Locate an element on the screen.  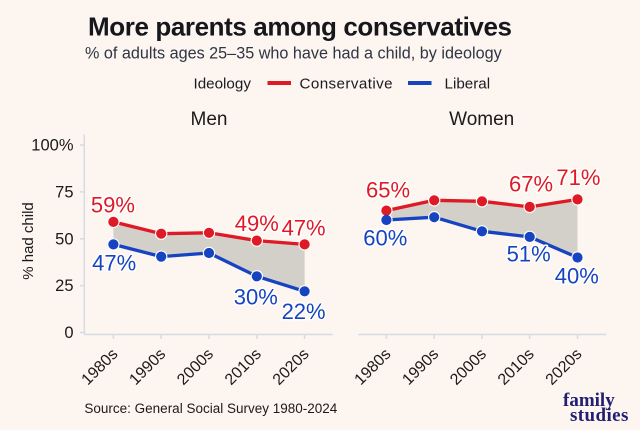
svg-text:Source: General Social Survey: Source: General Social Survey 1980-2024 is located at coordinates (210, 408).